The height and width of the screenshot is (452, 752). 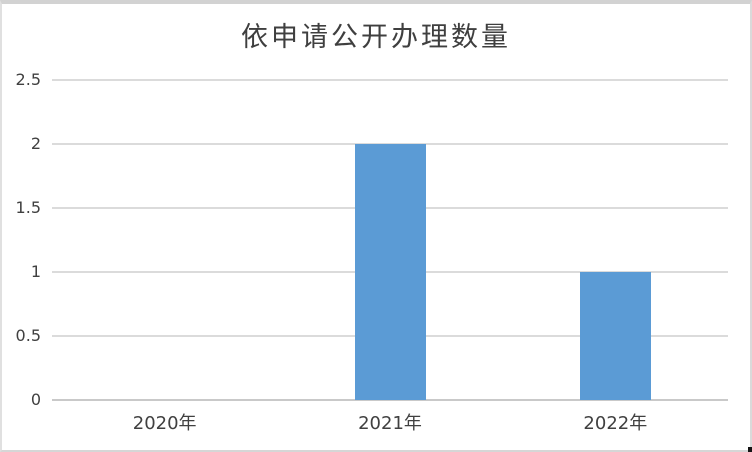 I want to click on chart-title: 依申请公开办理数量, so click(x=376, y=37).